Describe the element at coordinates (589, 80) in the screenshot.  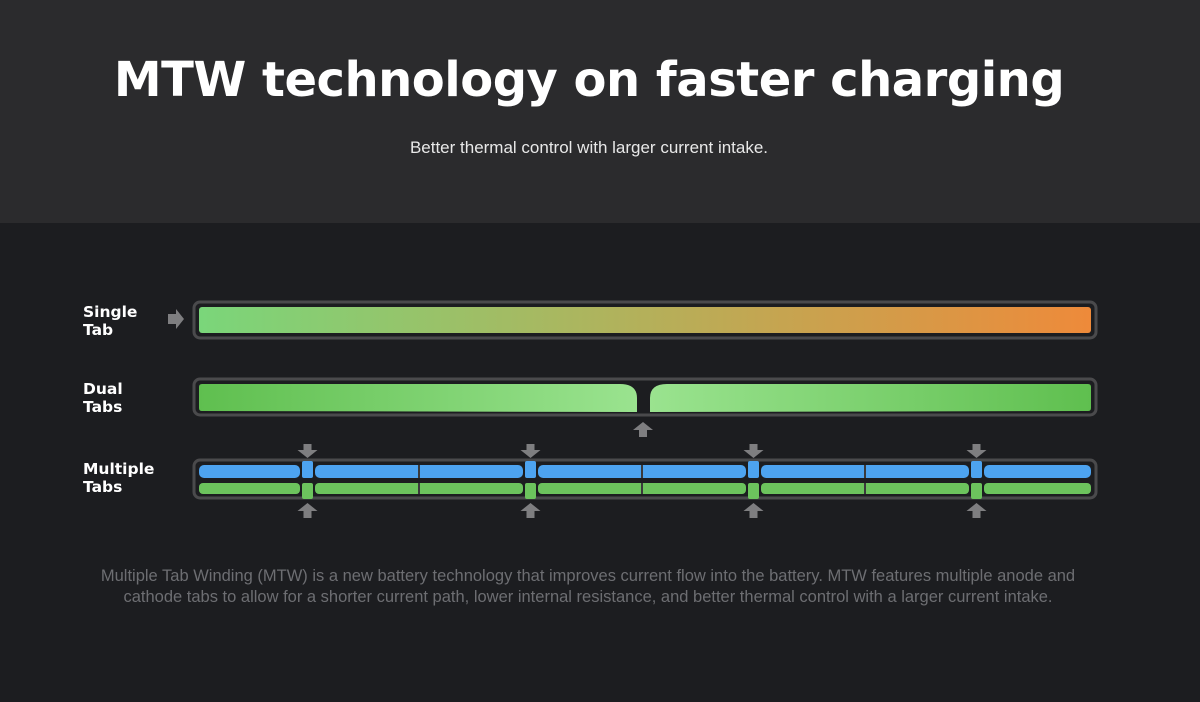
I see `page-title: MTW technology on faster charging` at that location.